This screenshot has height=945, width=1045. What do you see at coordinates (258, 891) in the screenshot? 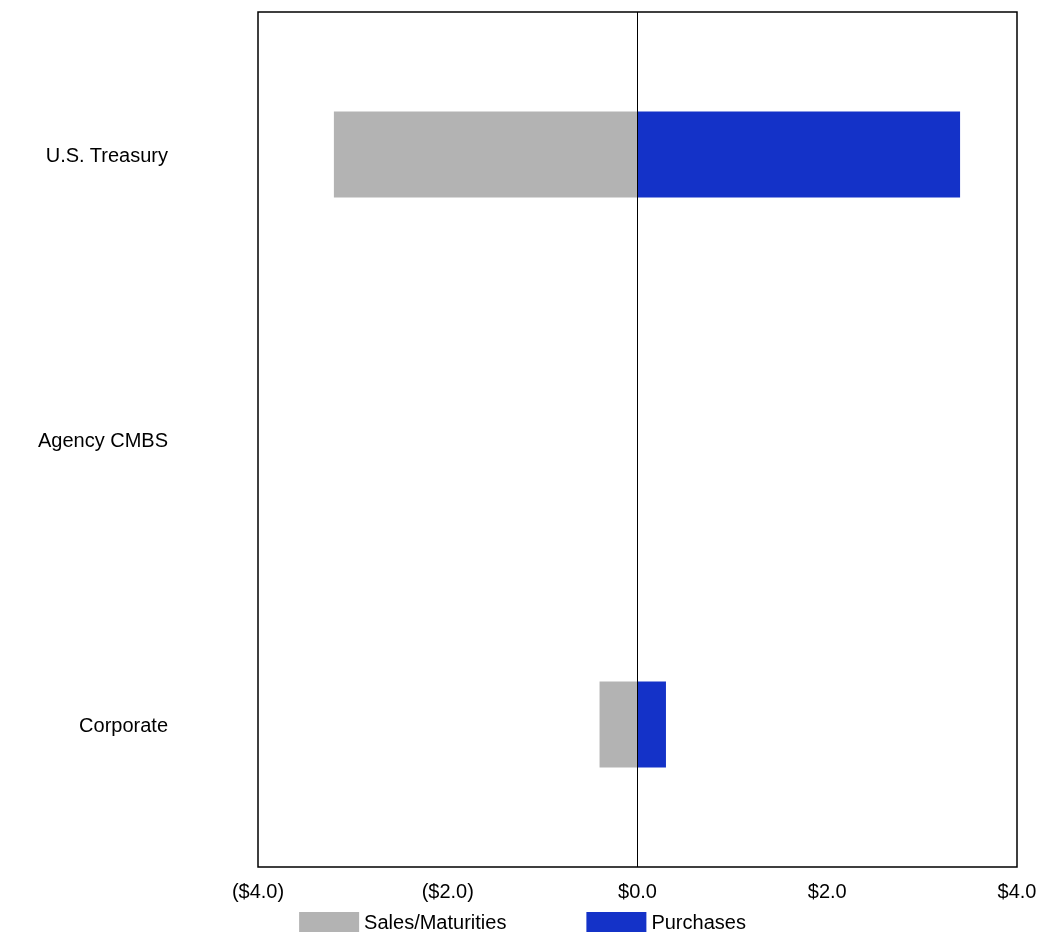
I see `x-tick-label: ($4.0)` at bounding box center [258, 891].